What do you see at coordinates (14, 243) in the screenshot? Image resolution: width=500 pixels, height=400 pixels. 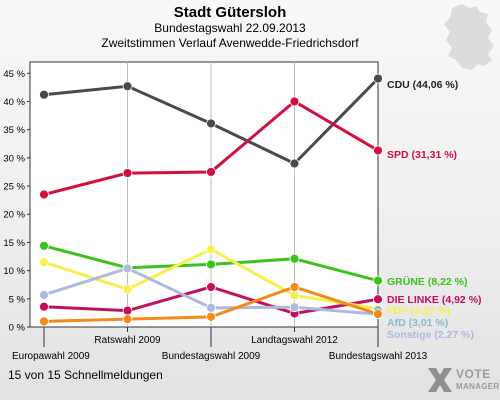 I see `y-tick-label: 15 %` at bounding box center [14, 243].